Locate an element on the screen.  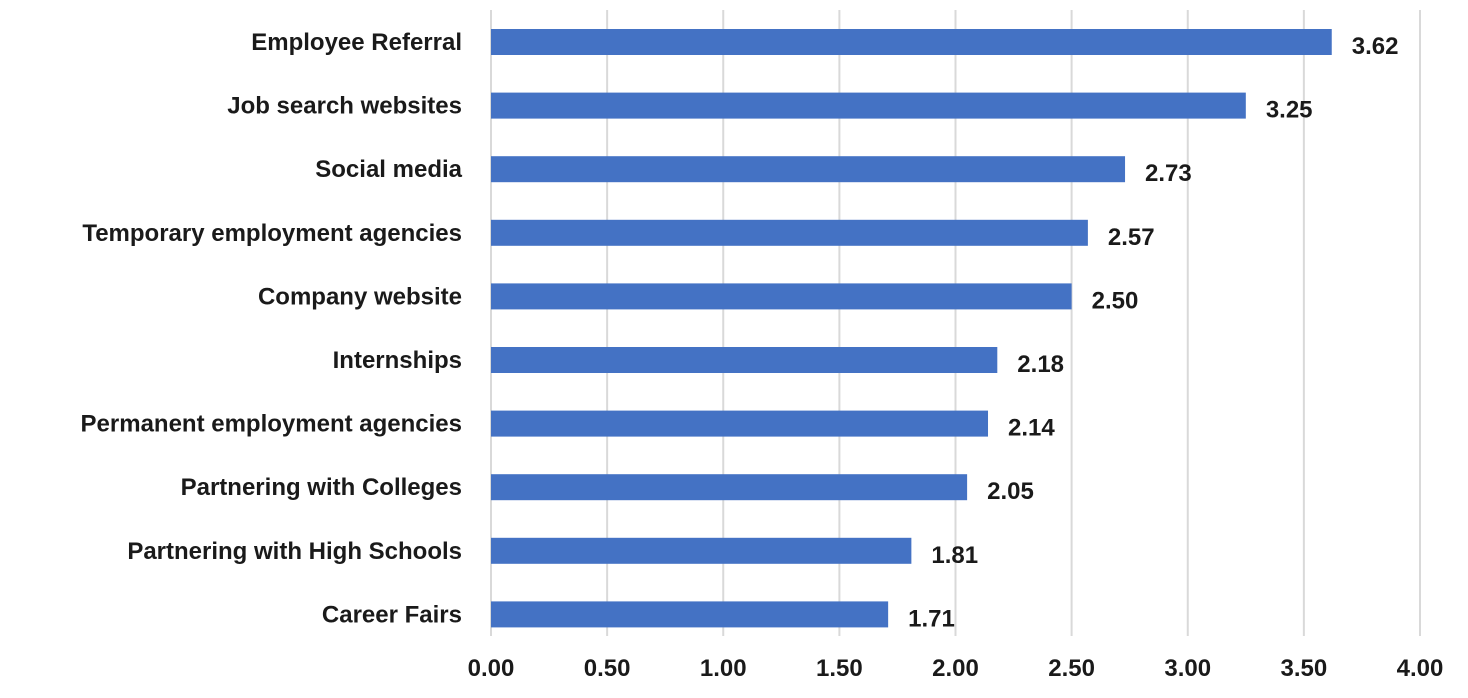
data-label: 1.71 is located at coordinates (931, 618).